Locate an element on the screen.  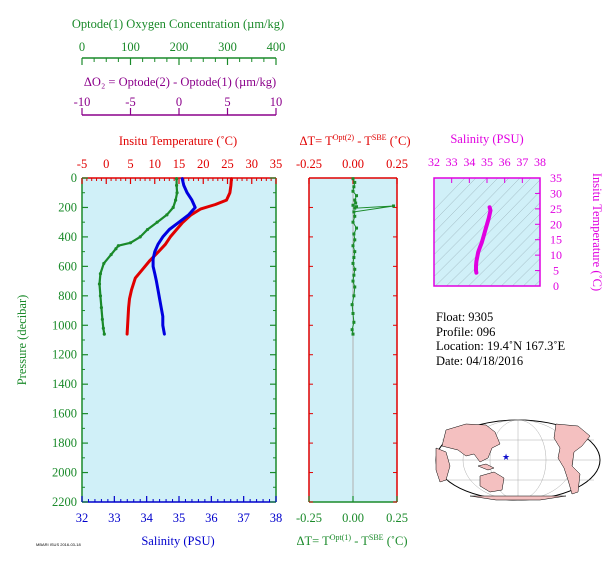
pressure-tick-label: 2000 is located at coordinates (64, 473).